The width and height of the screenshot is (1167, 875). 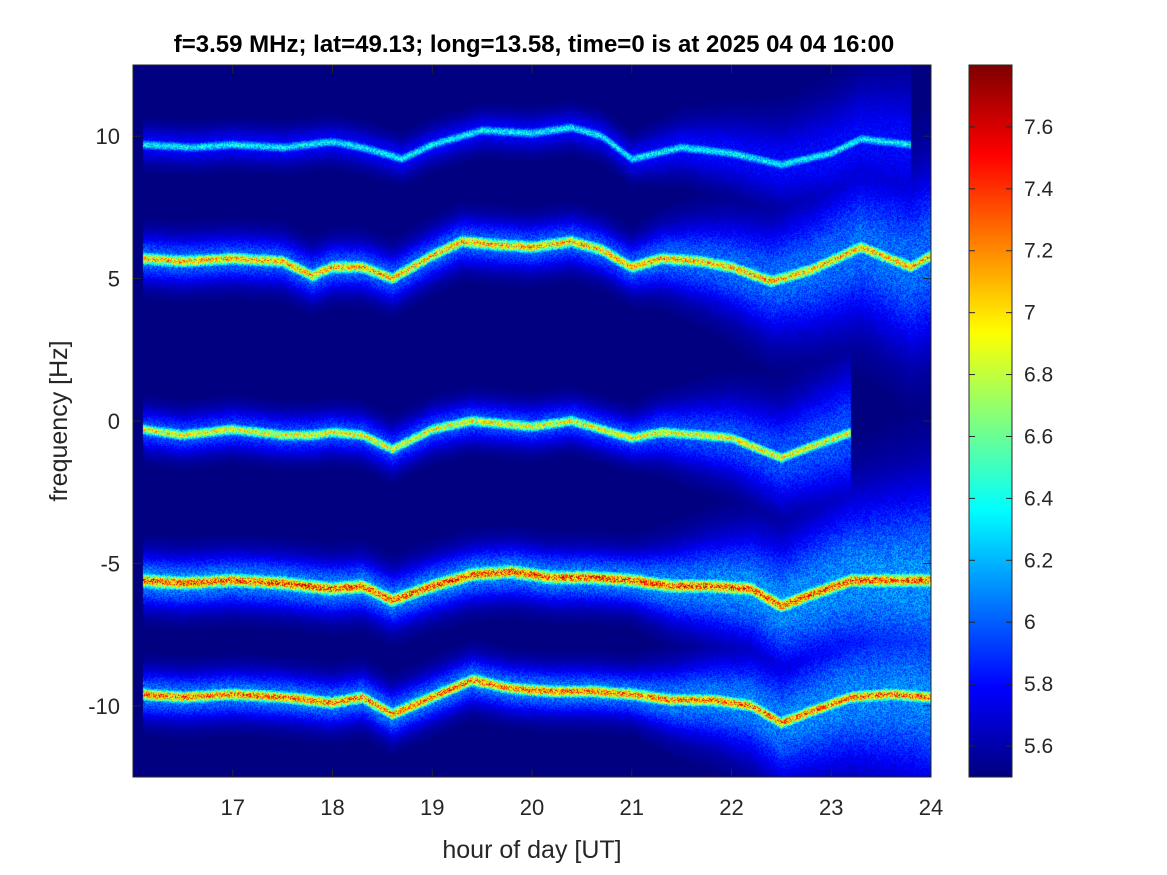 I want to click on x-tick-label: 18, so click(x=332, y=807).